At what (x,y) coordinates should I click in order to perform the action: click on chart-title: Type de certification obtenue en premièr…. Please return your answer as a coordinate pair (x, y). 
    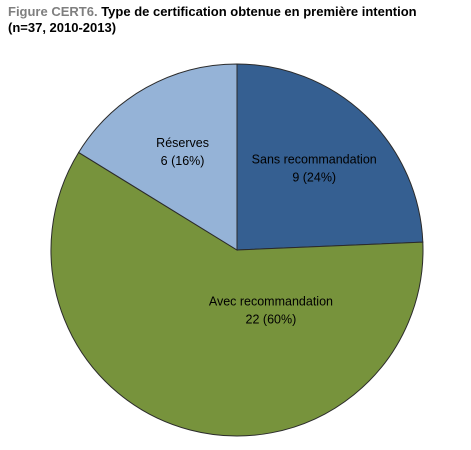
    Looking at the image, I should click on (212, 19).